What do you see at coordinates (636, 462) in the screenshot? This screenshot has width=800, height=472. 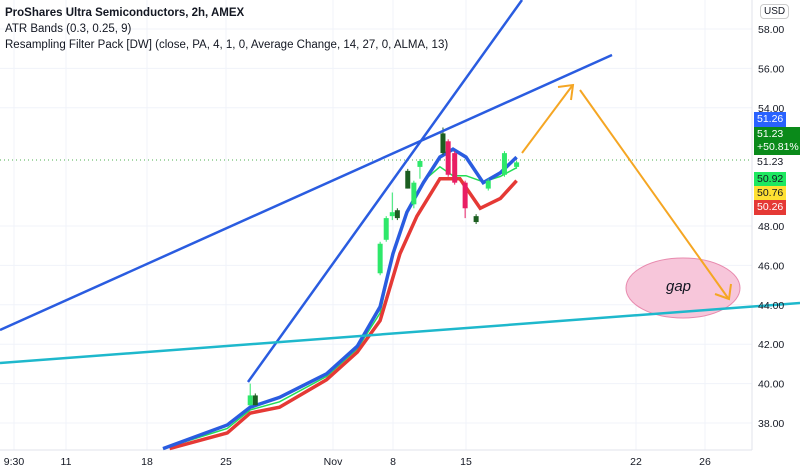 I see `x-tick-label: 22` at bounding box center [636, 462].